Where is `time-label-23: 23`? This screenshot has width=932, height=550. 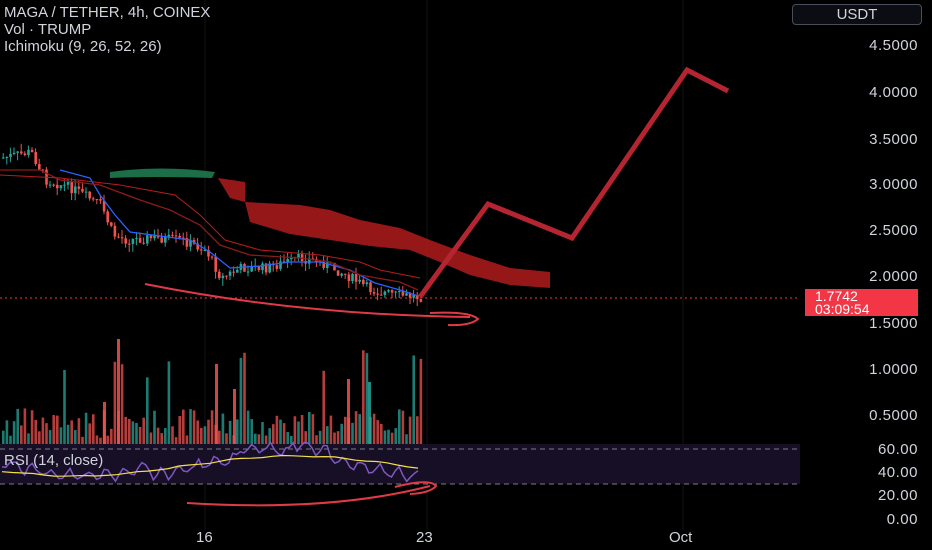
time-label-23: 23 is located at coordinates (424, 537).